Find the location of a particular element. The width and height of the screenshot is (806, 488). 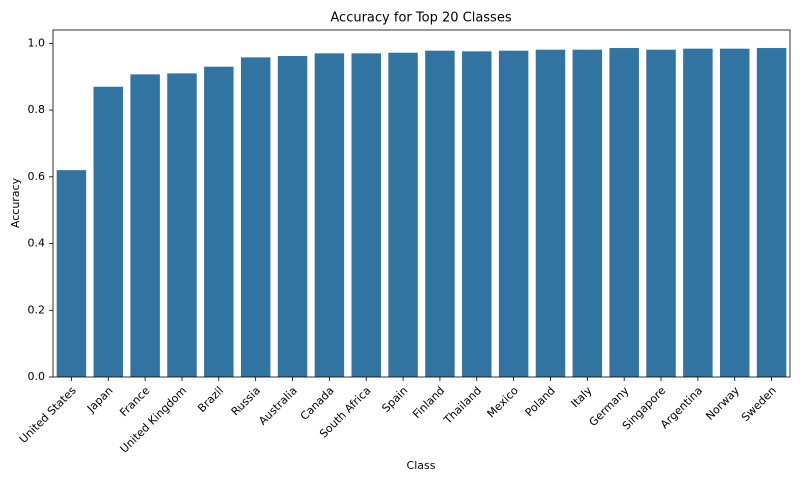

x-tick-label: Japan is located at coordinates (100, 400).